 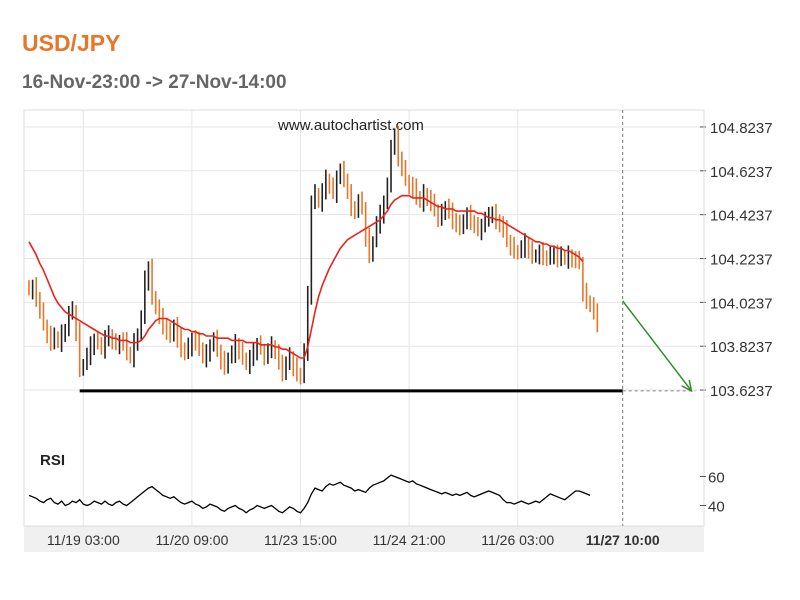 I want to click on y-tick-label: 104.6237, so click(x=741, y=172).